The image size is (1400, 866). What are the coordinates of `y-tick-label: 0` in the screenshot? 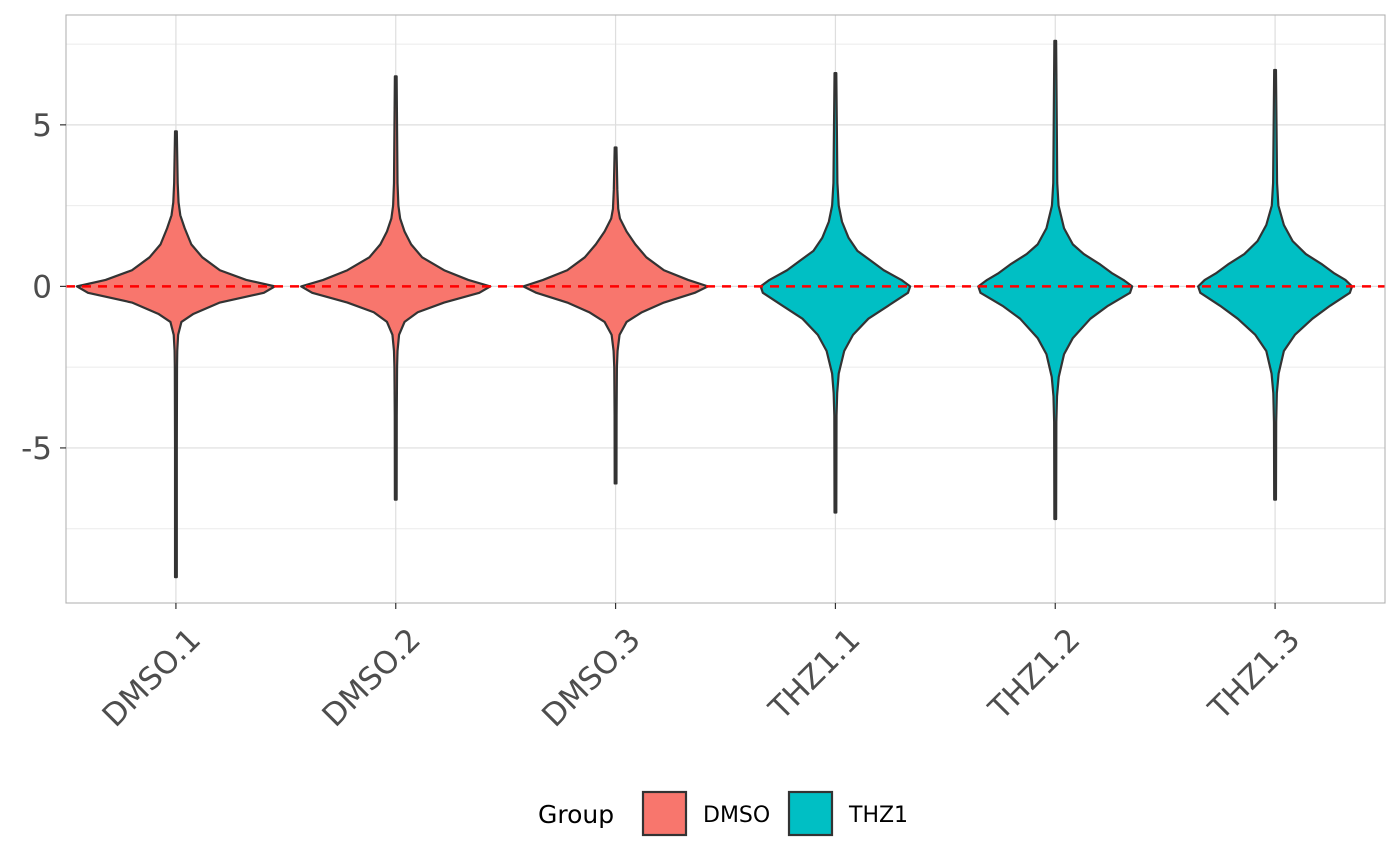 It's located at (42, 287).